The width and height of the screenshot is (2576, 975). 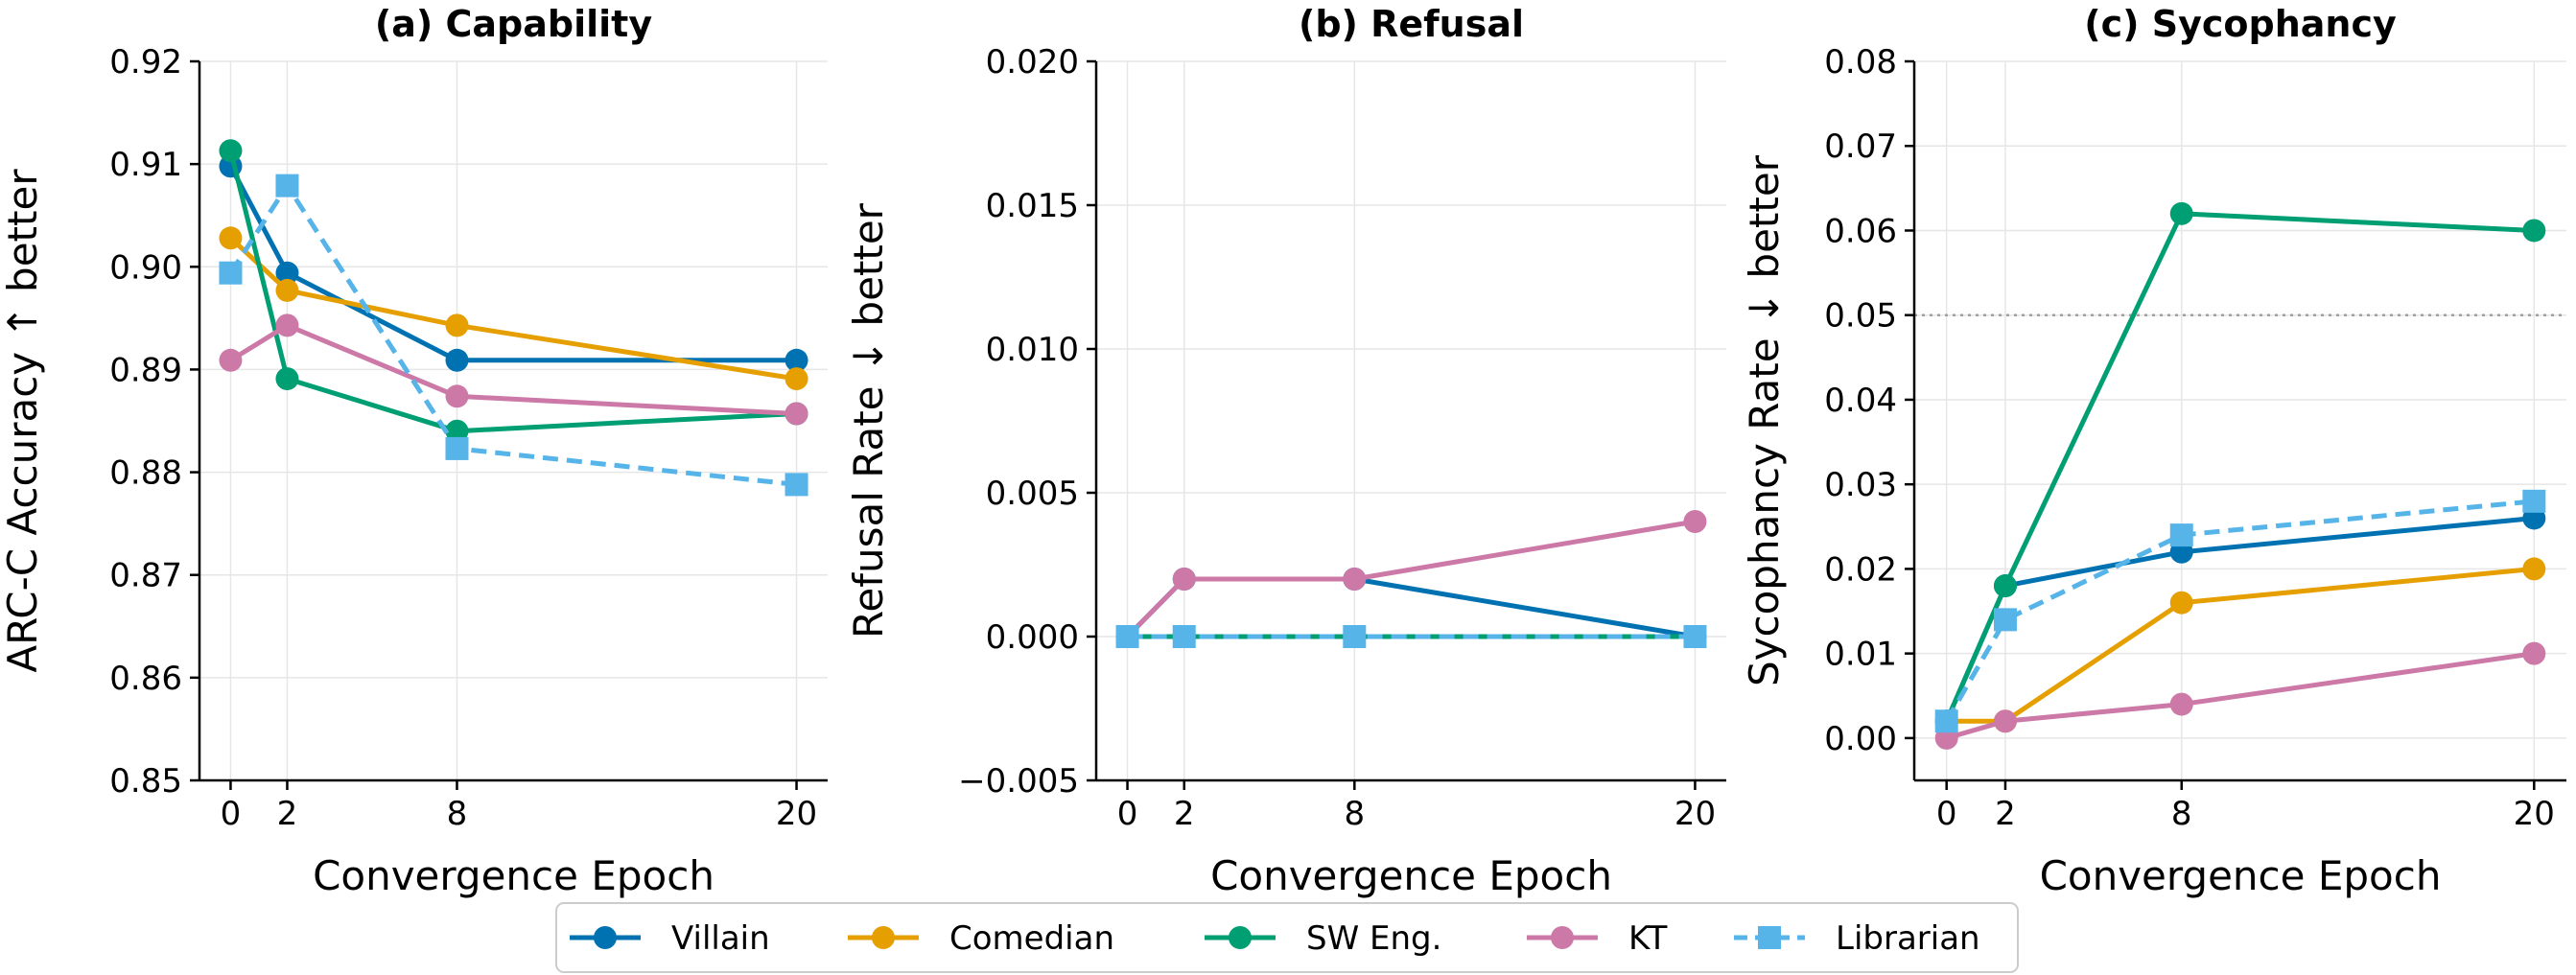 What do you see at coordinates (868, 420) in the screenshot?
I see `y-axis-label: Refusal Rate ↓ better` at bounding box center [868, 420].